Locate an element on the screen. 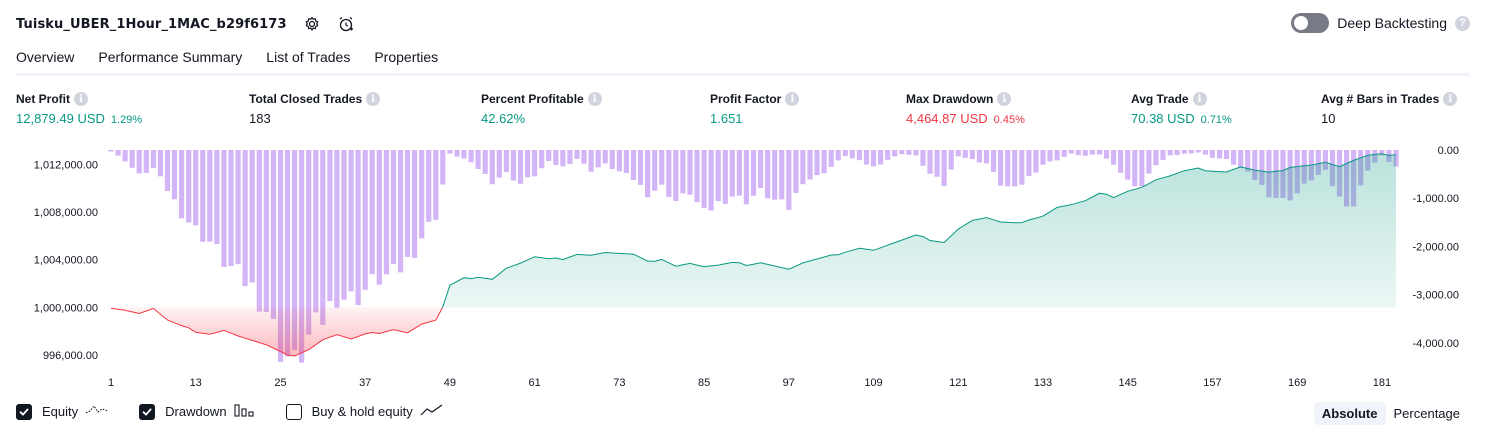 This screenshot has height=438, width=1486. x-axis-tick-label: 145 is located at coordinates (1128, 383).